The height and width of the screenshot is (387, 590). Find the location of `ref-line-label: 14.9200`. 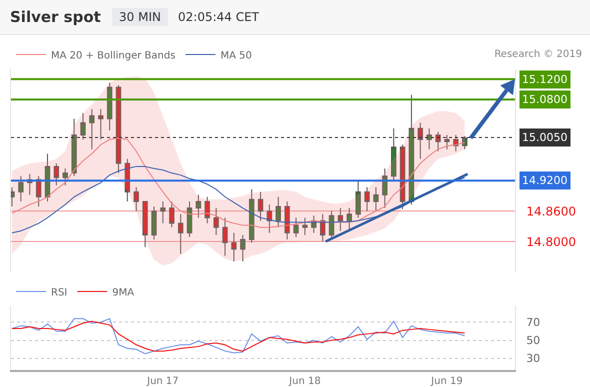

ref-line-label: 14.9200 is located at coordinates (545, 180).